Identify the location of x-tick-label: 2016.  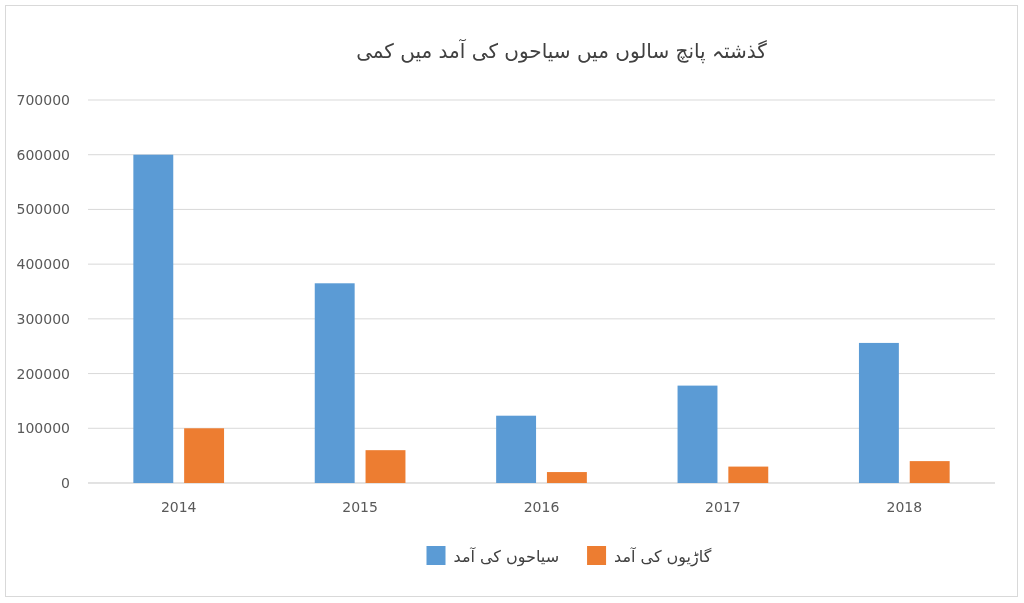
(541, 507).